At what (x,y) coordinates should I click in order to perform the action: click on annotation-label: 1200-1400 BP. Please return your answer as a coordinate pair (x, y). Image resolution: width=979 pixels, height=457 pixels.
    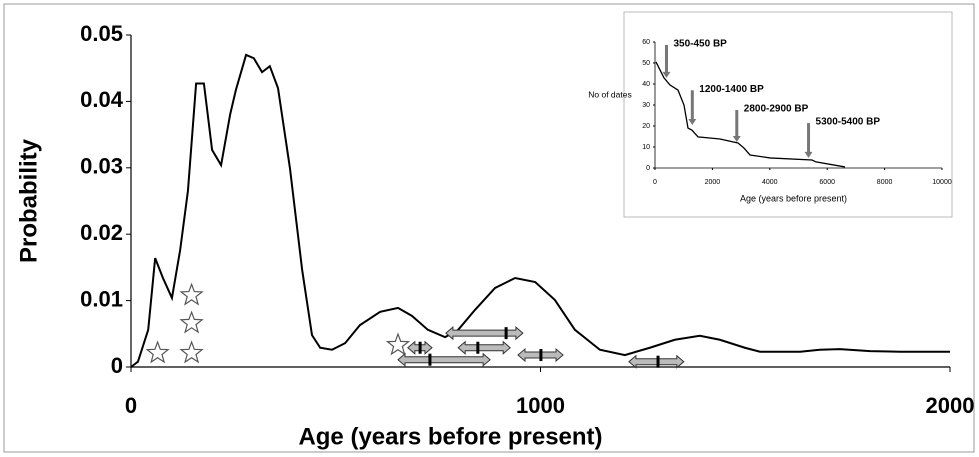
    Looking at the image, I should click on (731, 89).